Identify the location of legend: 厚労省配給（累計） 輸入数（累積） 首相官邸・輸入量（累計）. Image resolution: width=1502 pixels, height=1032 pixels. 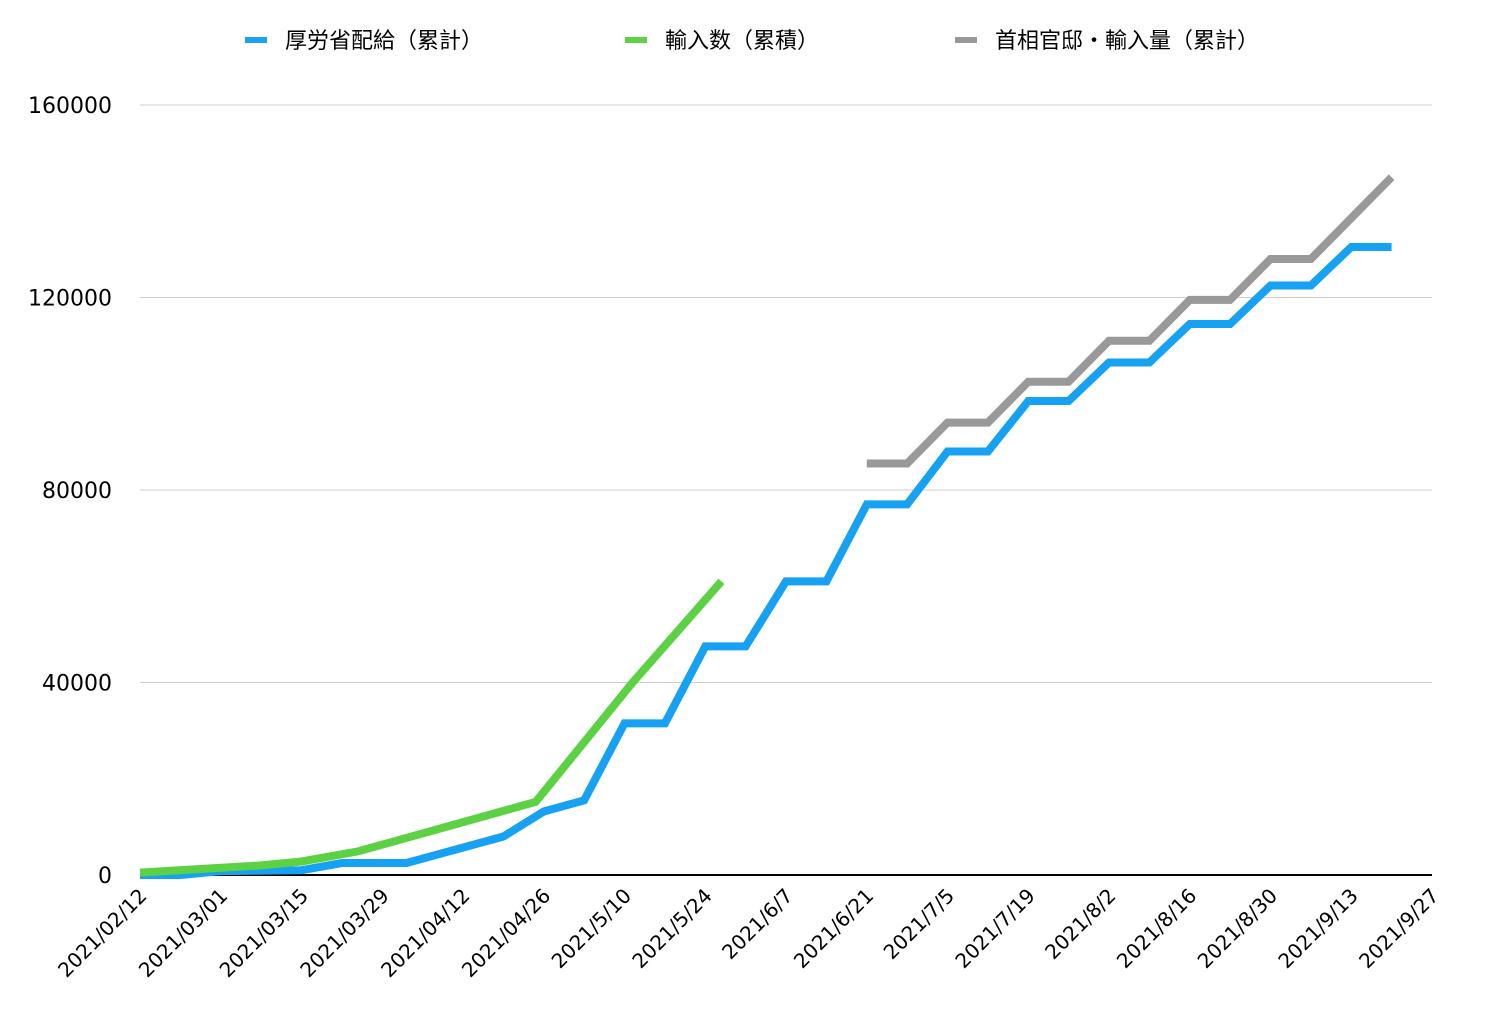
(752, 41).